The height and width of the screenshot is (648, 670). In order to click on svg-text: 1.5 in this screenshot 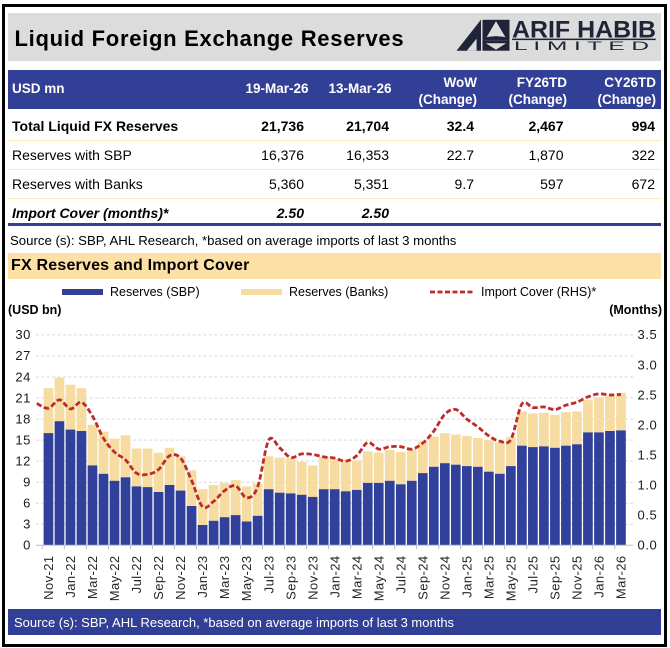, I will do `click(648, 454)`.